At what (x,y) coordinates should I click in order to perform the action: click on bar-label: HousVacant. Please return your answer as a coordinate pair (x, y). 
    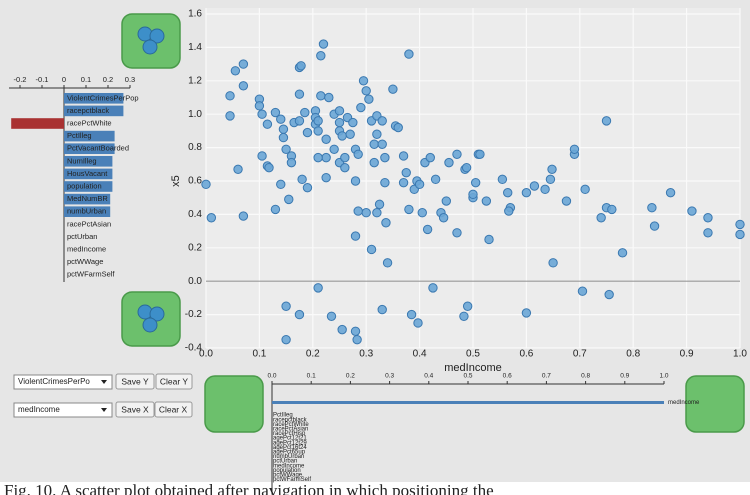
    Looking at the image, I should click on (87, 173).